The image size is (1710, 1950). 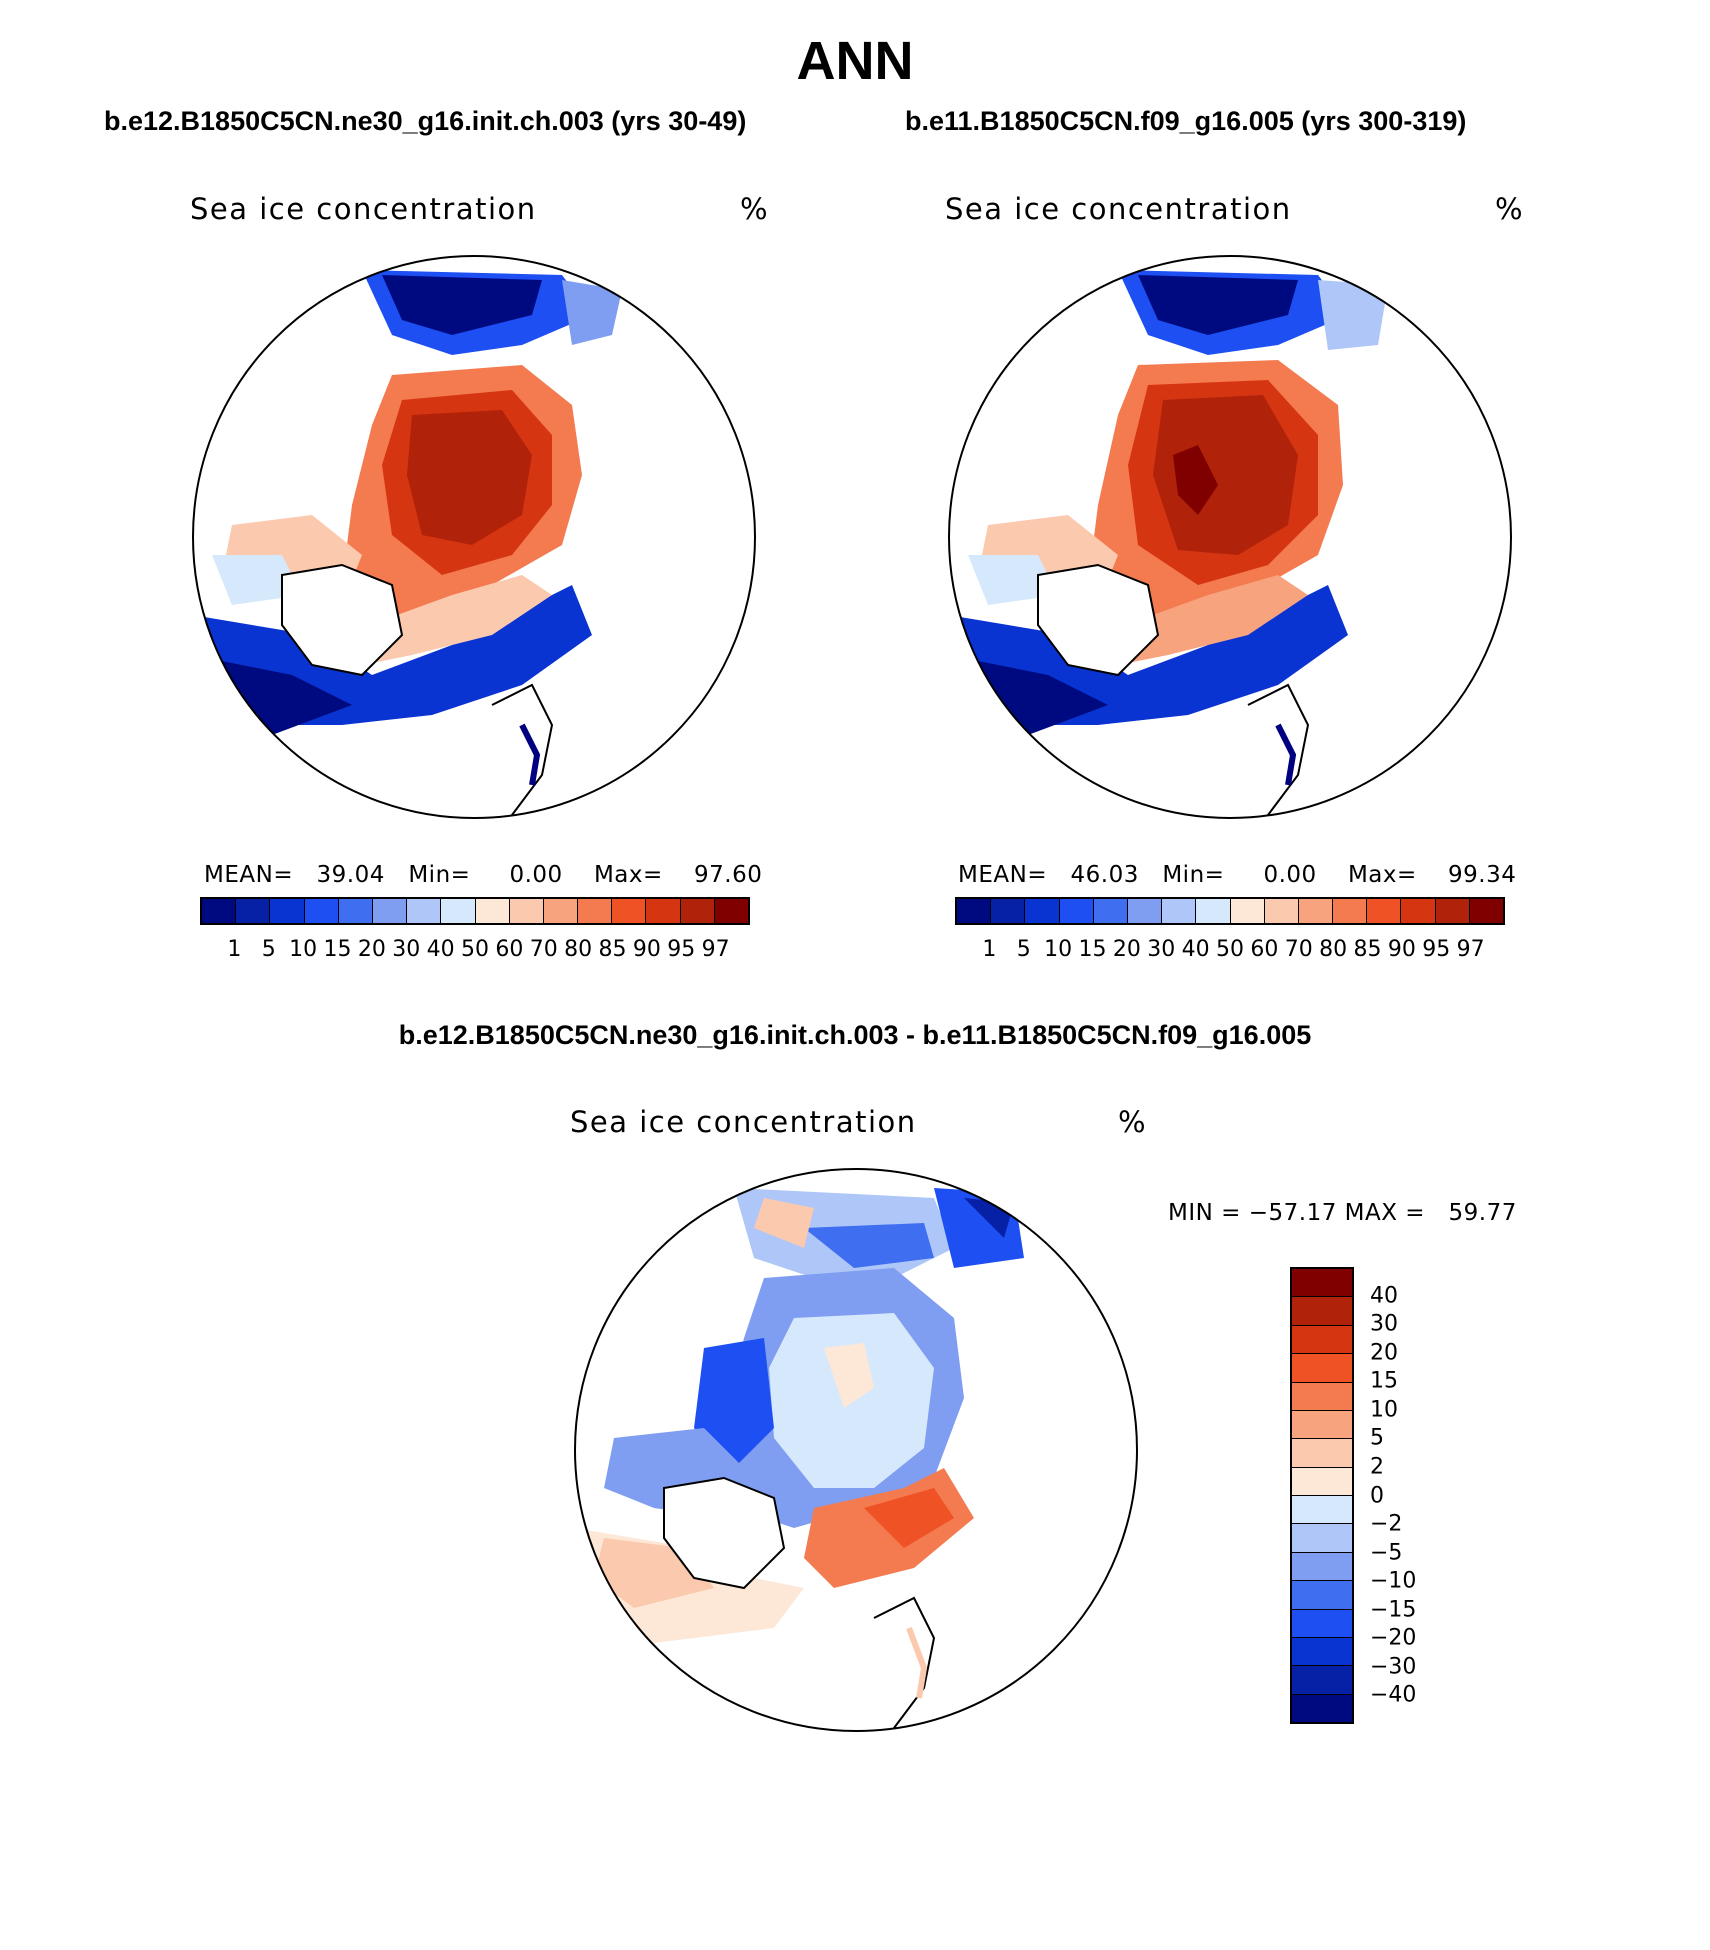 What do you see at coordinates (1193, 875) in the screenshot?
I see `panel2-min-label: Min=` at bounding box center [1193, 875].